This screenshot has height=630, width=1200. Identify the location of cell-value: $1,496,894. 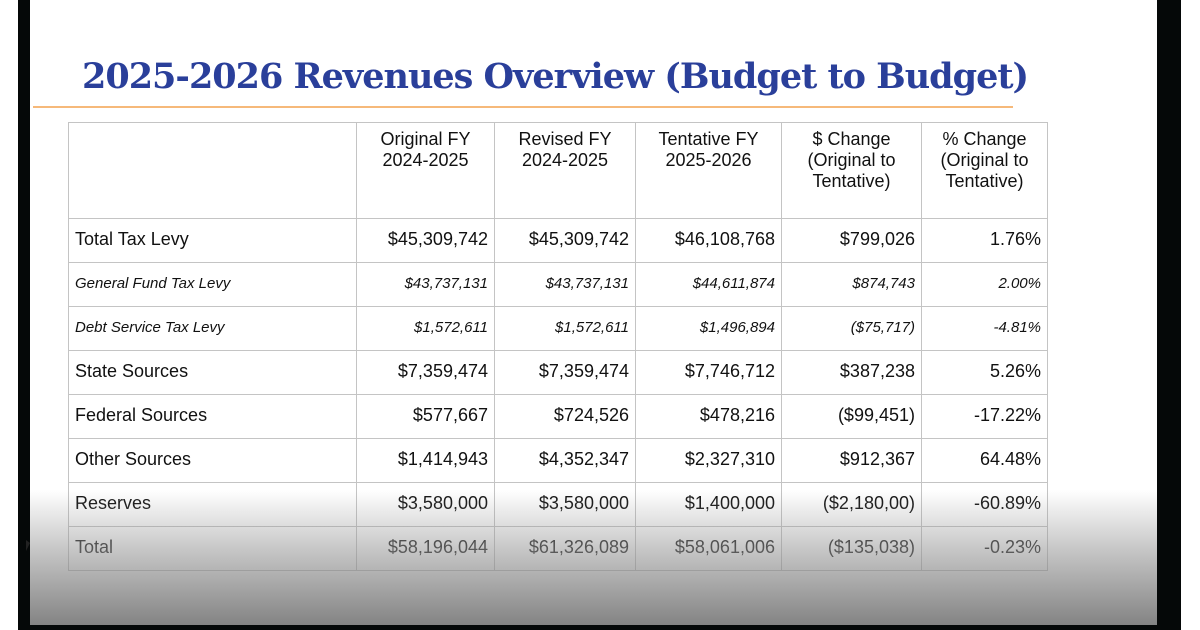
(708, 328).